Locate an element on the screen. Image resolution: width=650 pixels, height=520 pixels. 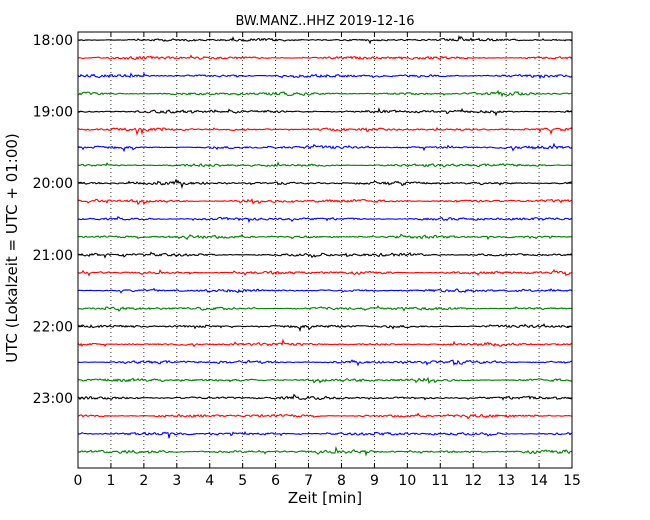
x-tick-label: 13 is located at coordinates (506, 481).